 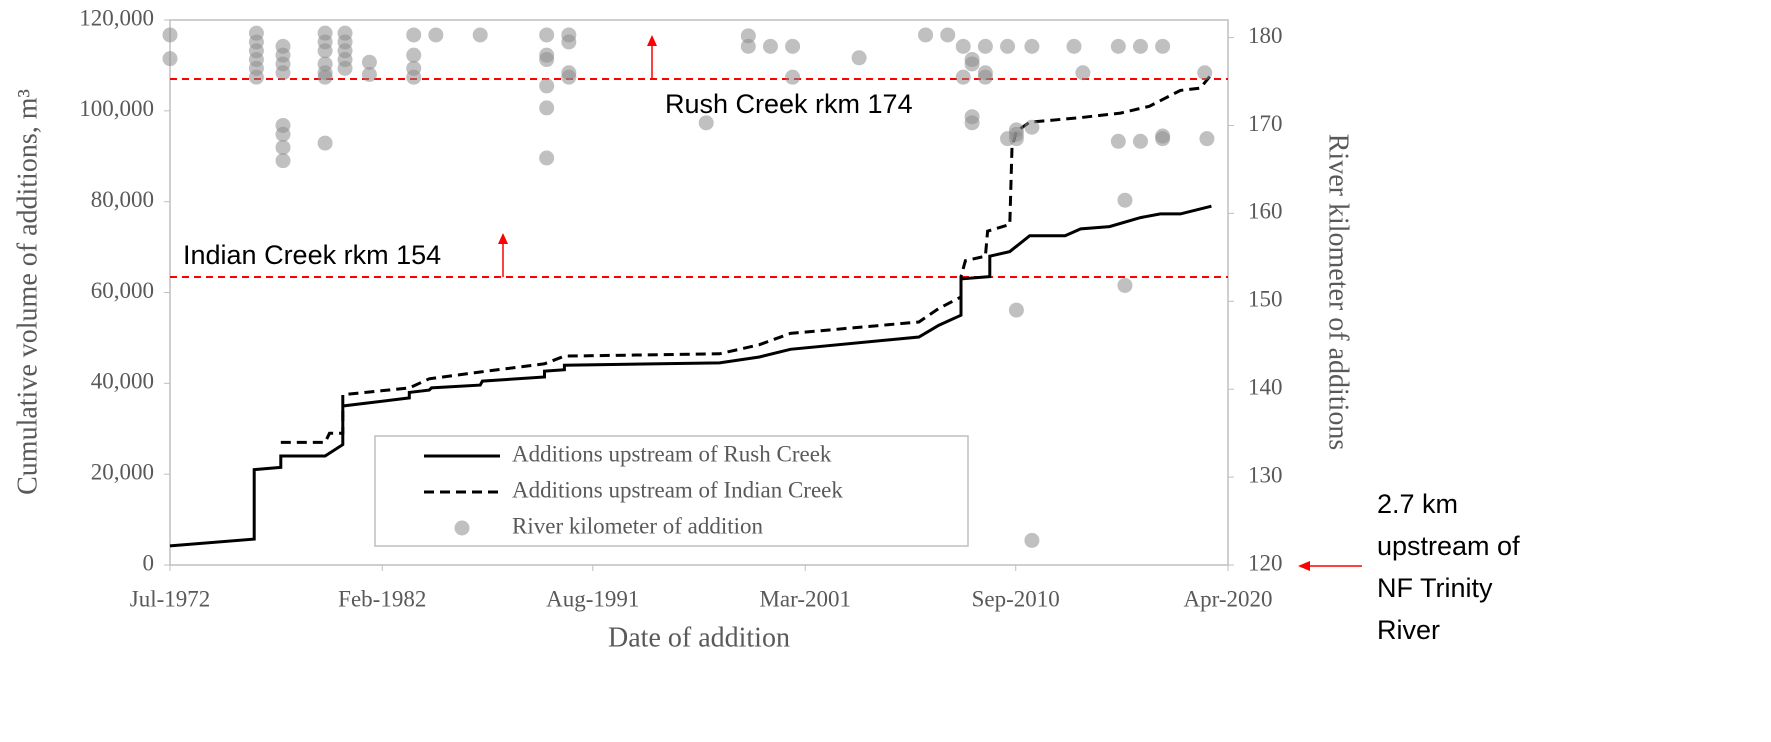 What do you see at coordinates (122, 199) in the screenshot?
I see `y-tick-label: 80,000` at bounding box center [122, 199].